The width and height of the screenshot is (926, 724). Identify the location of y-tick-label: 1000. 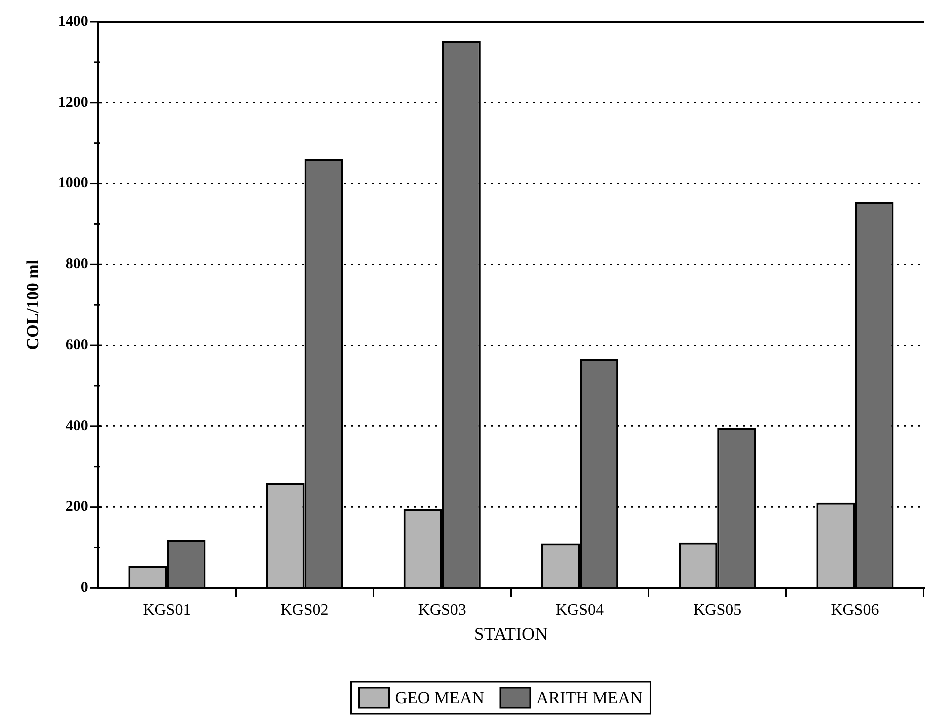
(73, 184).